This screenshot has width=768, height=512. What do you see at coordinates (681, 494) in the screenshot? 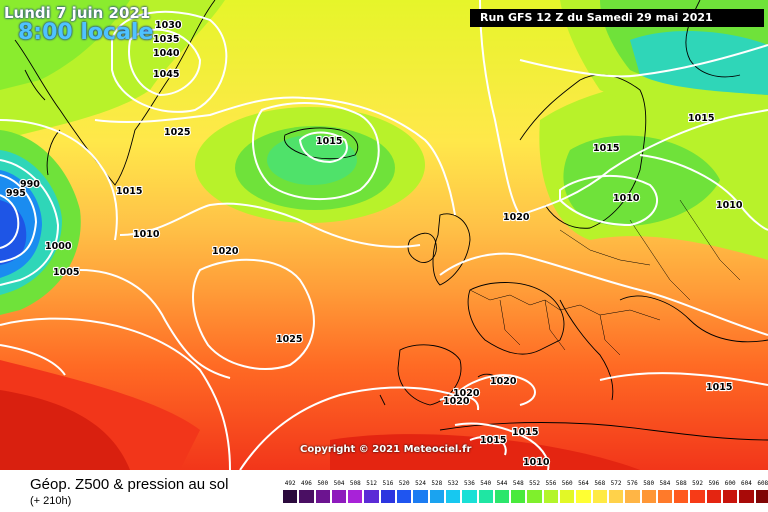
I see `legend-swatch: 588` at bounding box center [681, 494].